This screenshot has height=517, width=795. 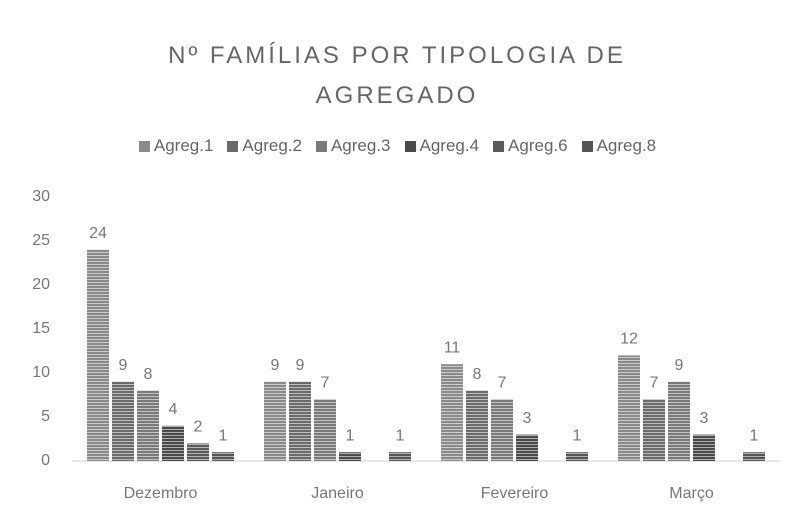 I want to click on data-label: 24, so click(x=98, y=233).